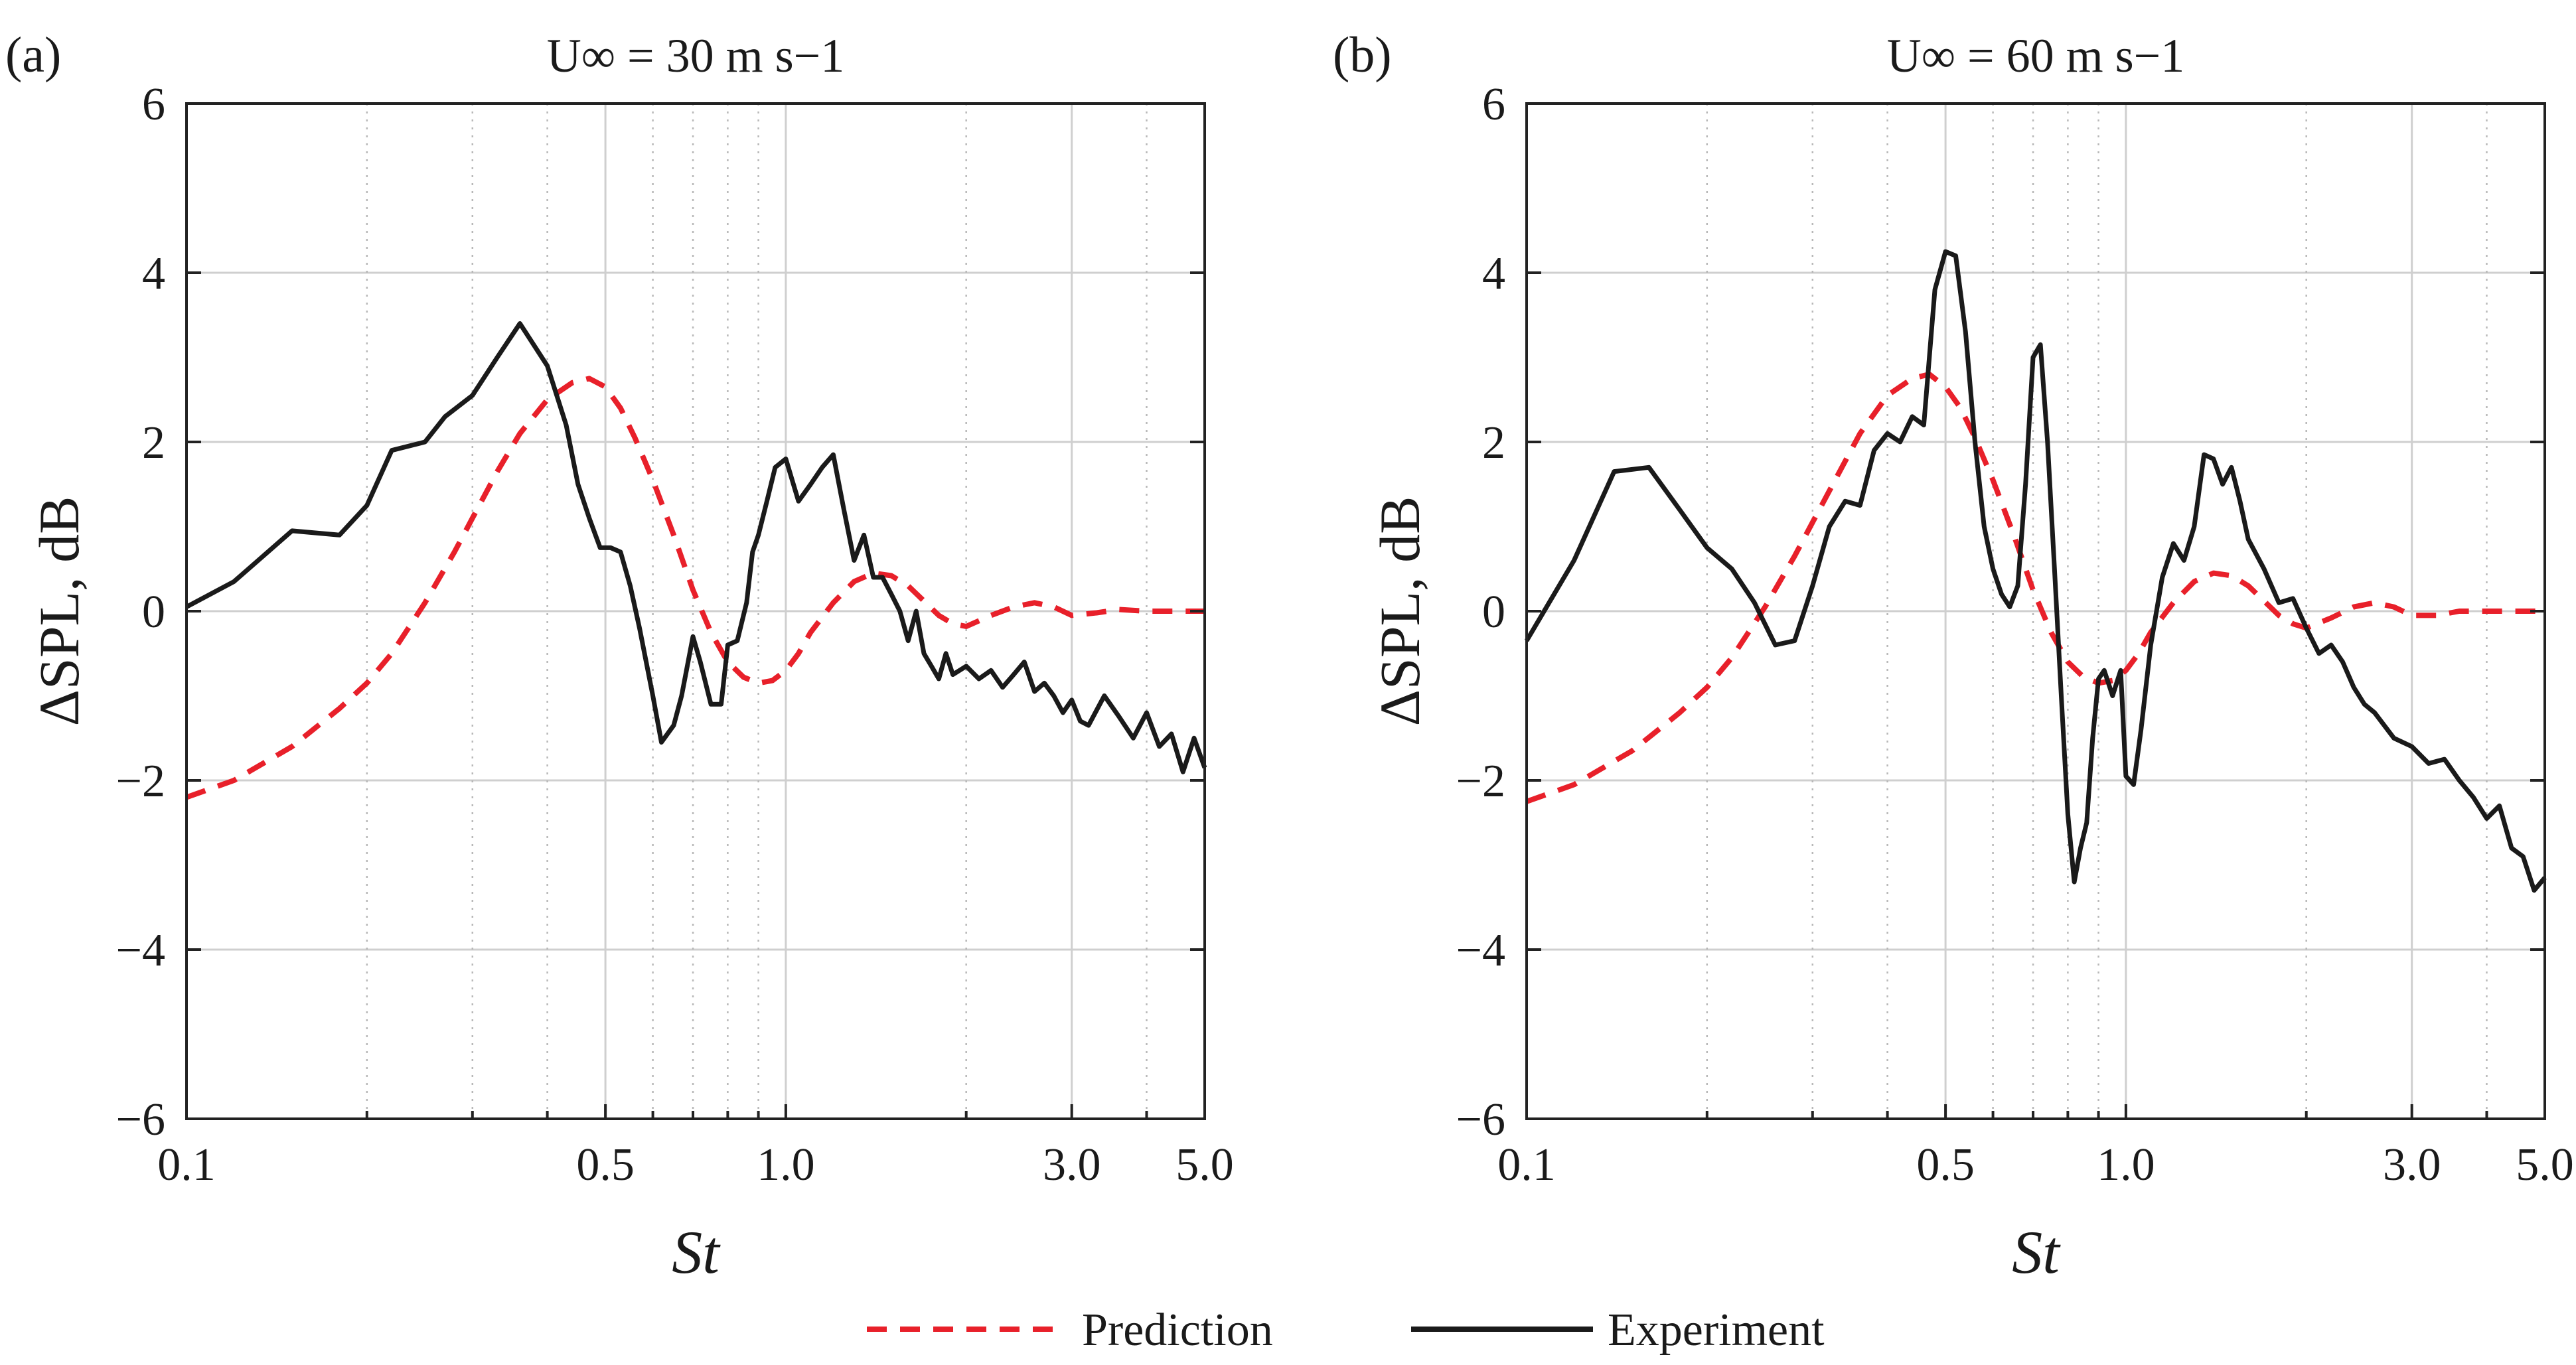 This screenshot has height=1365, width=2576. I want to click on panel-a-xlabel: St, so click(696, 1252).